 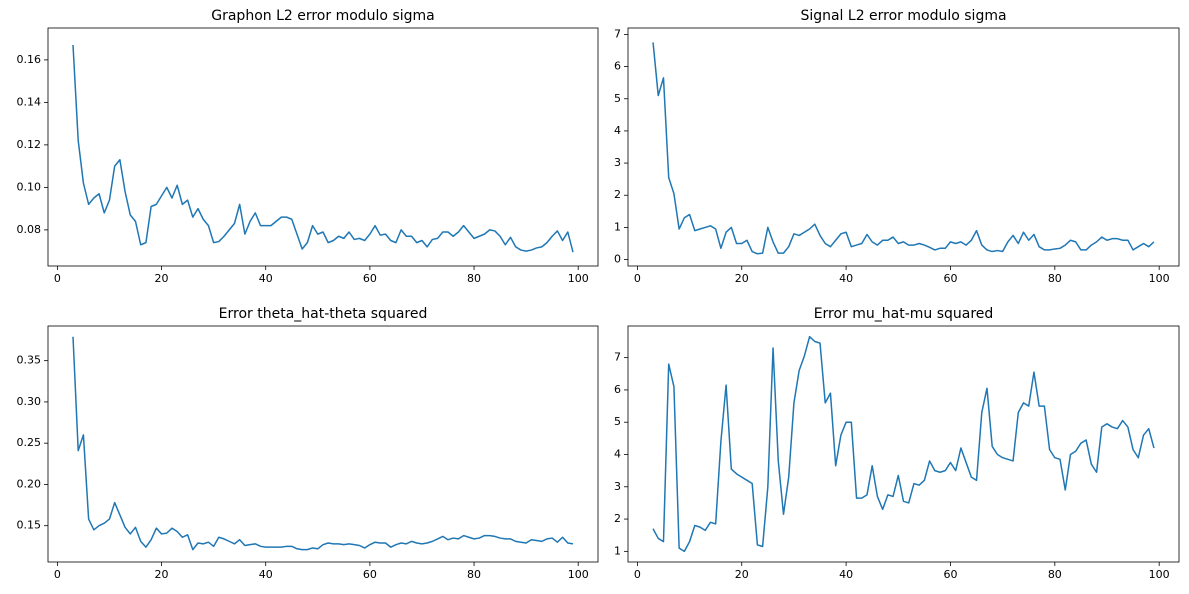 What do you see at coordinates (323, 314) in the screenshot?
I see `chart-title: Error theta_hat-theta squared` at bounding box center [323, 314].